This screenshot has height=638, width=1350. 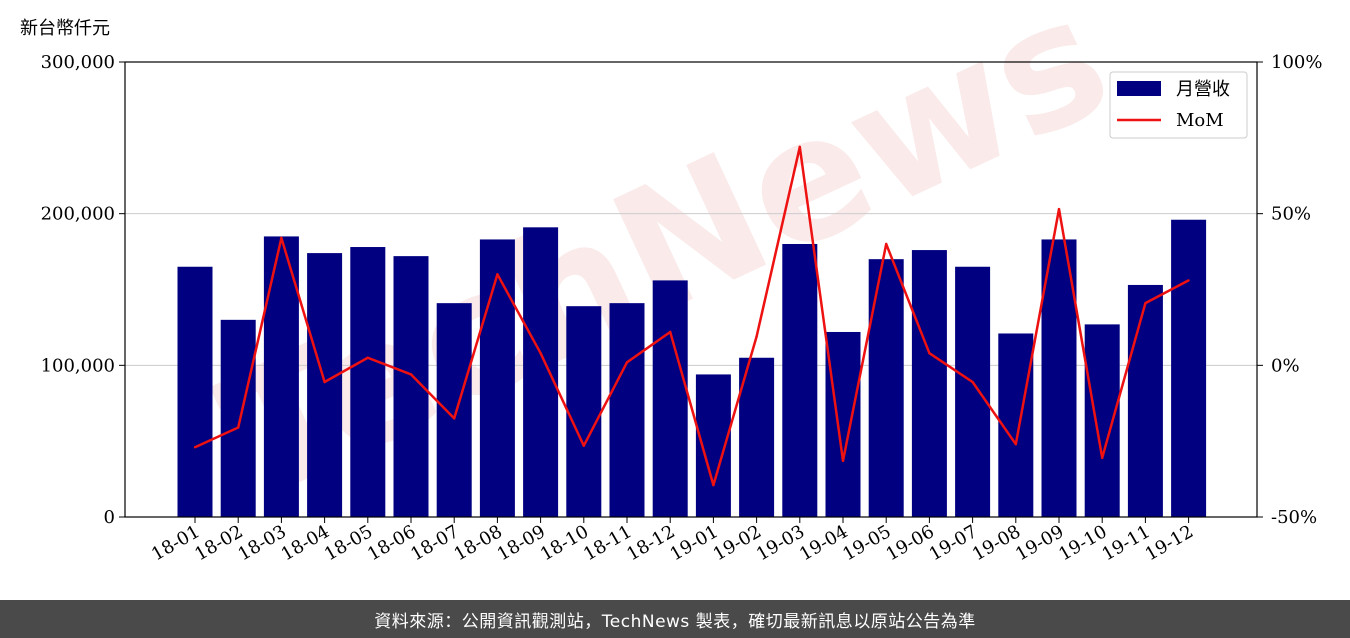 What do you see at coordinates (1082, 543) in the screenshot?
I see `x-tick-label-19-10: 19-10` at bounding box center [1082, 543].